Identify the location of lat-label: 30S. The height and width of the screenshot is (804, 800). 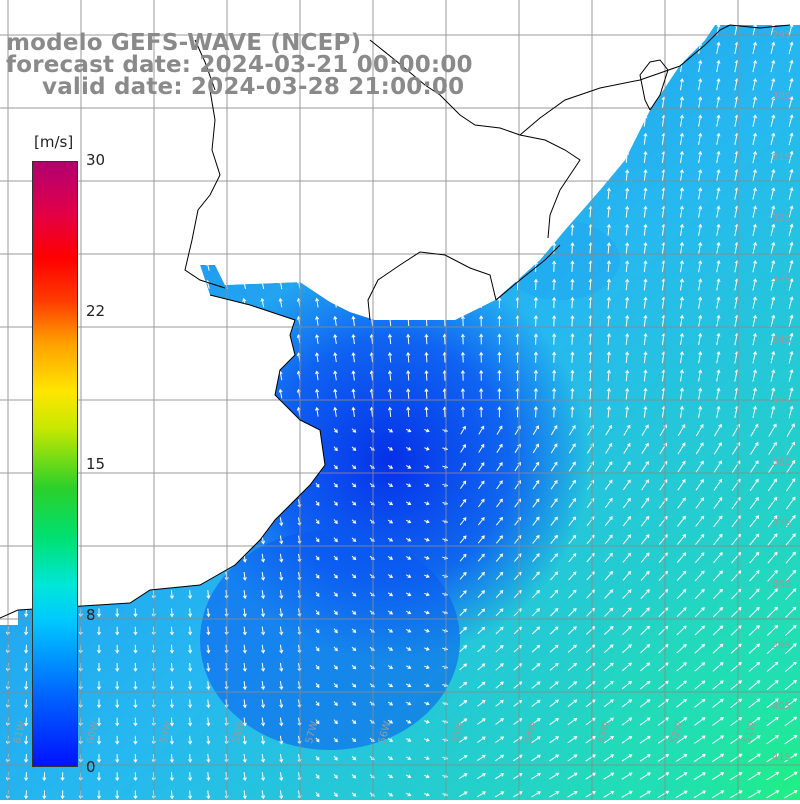
(781, 96).